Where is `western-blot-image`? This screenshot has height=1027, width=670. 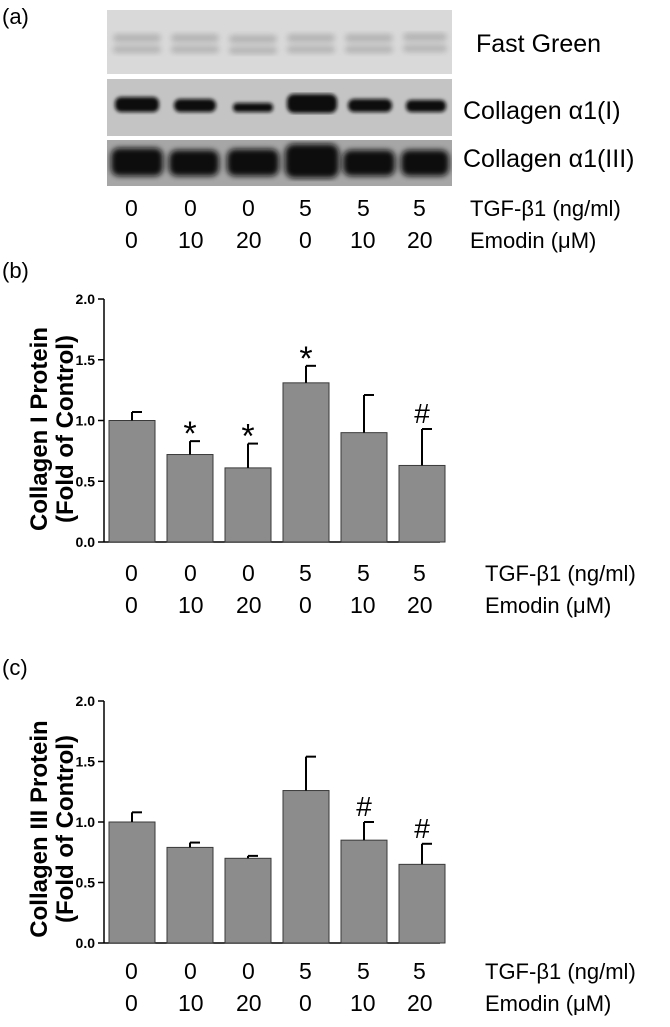 western-blot-image is located at coordinates (279, 98).